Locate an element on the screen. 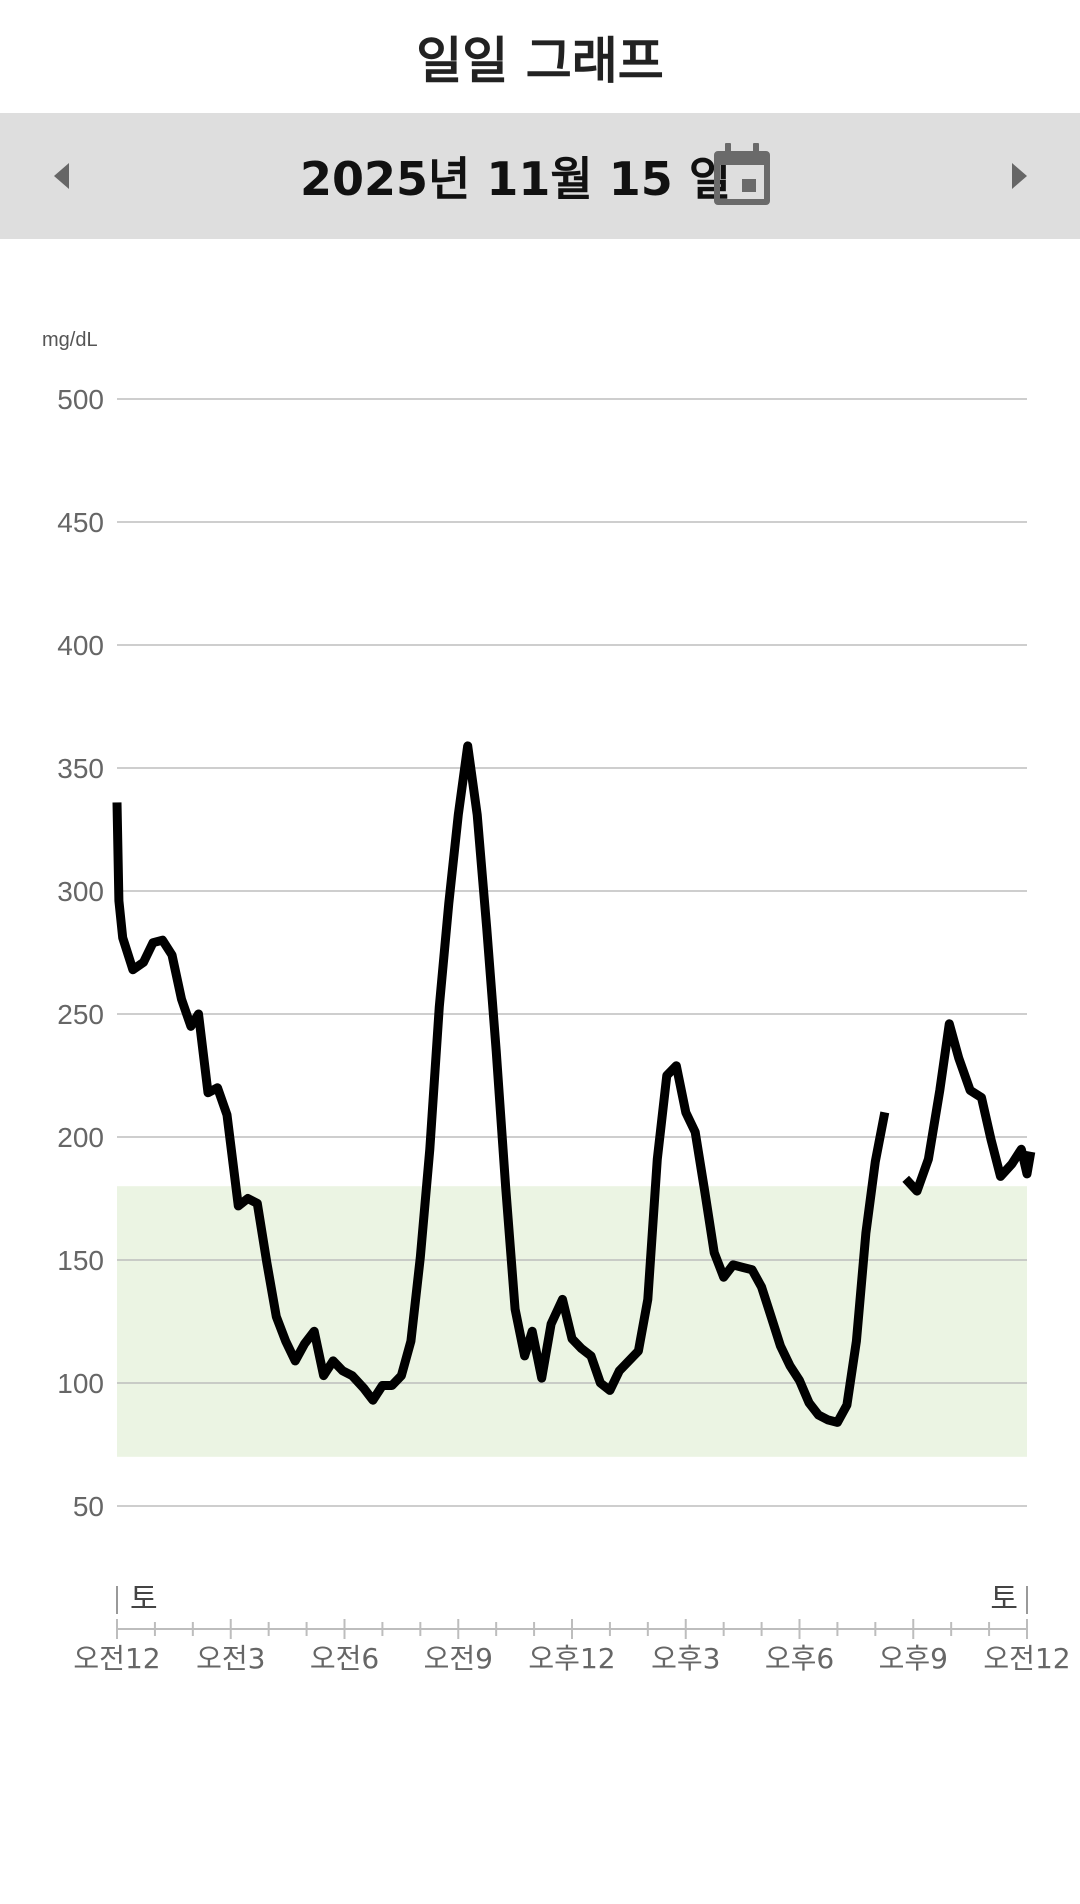 The image size is (1080, 1904). y-tick-label: 200 is located at coordinates (80, 1137).